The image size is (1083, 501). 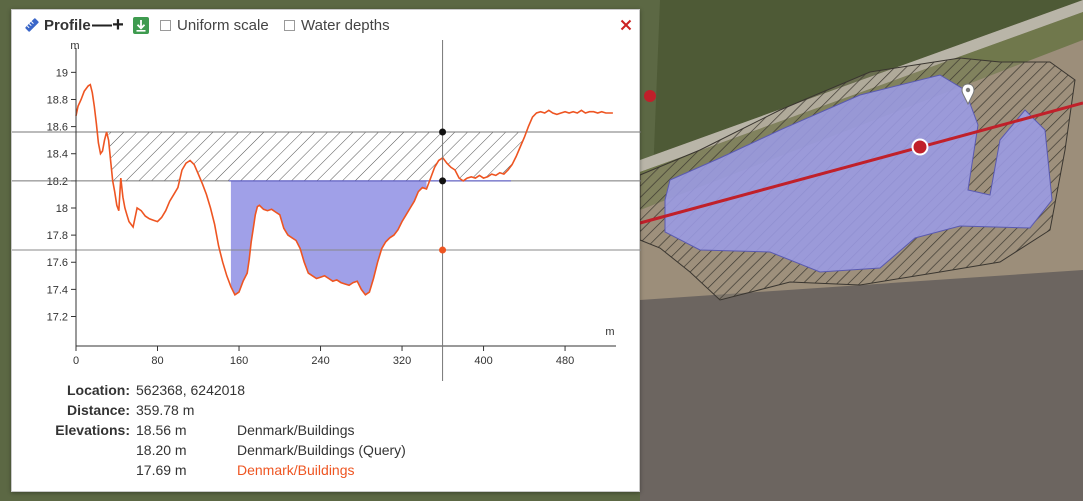 I want to click on y-tick-label: 17.4, so click(x=57, y=290).